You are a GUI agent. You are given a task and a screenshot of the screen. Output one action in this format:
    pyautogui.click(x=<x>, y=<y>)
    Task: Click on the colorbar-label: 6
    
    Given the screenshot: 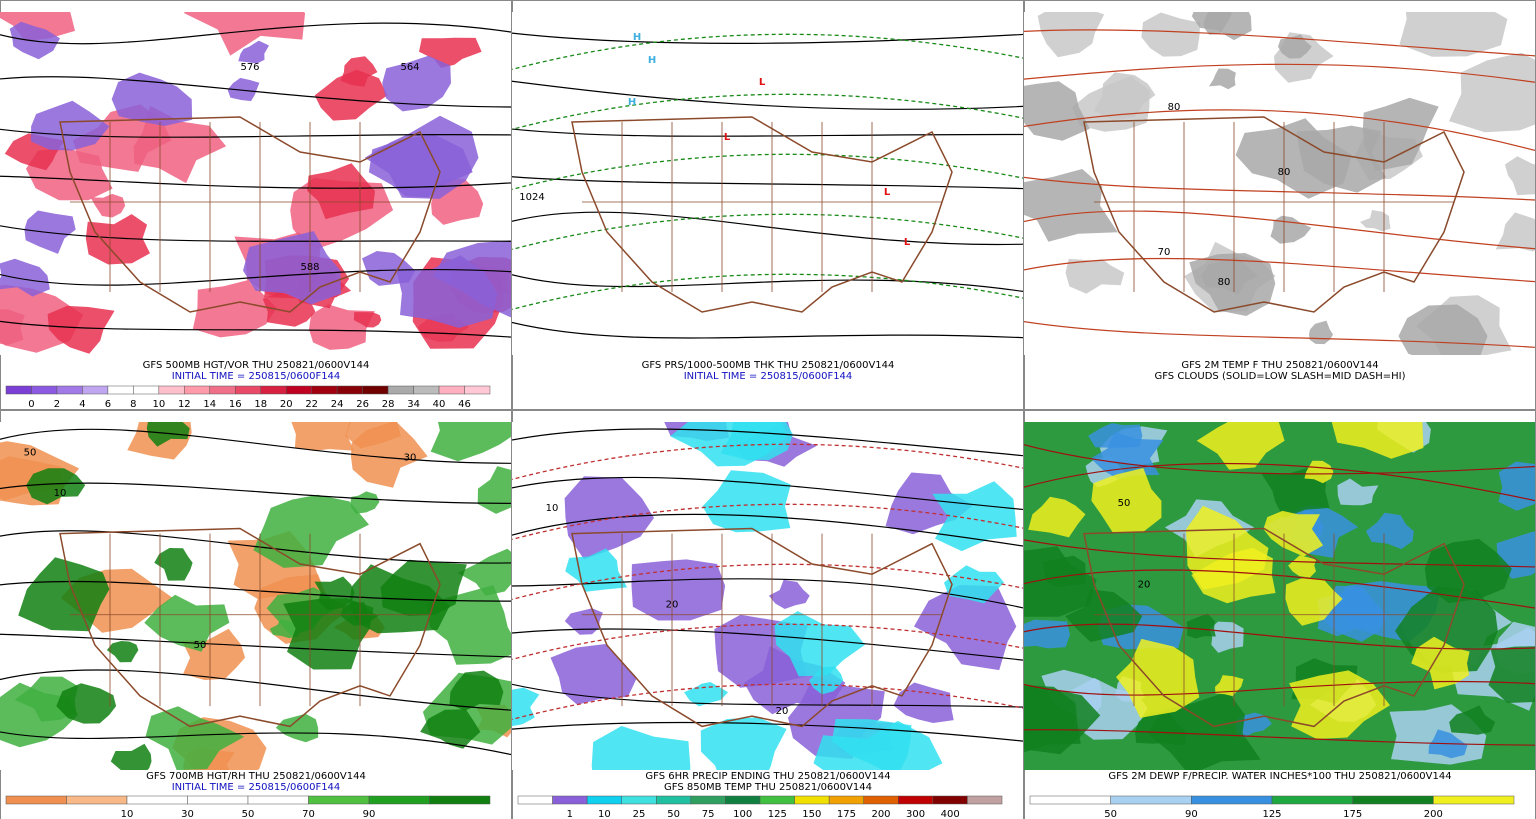 What is the action you would take?
    pyautogui.click(x=108, y=404)
    